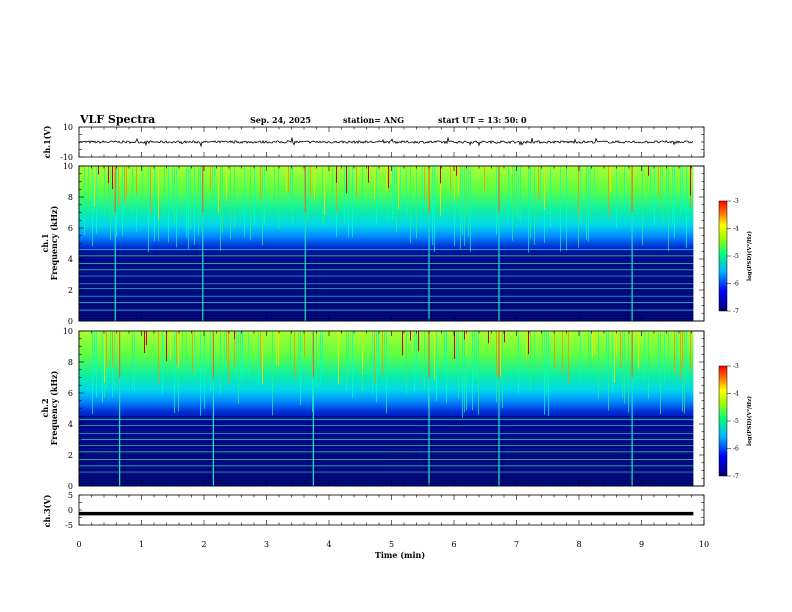 This screenshot has height=612, width=792. I want to click on x-tick-label: 2, so click(203, 544).